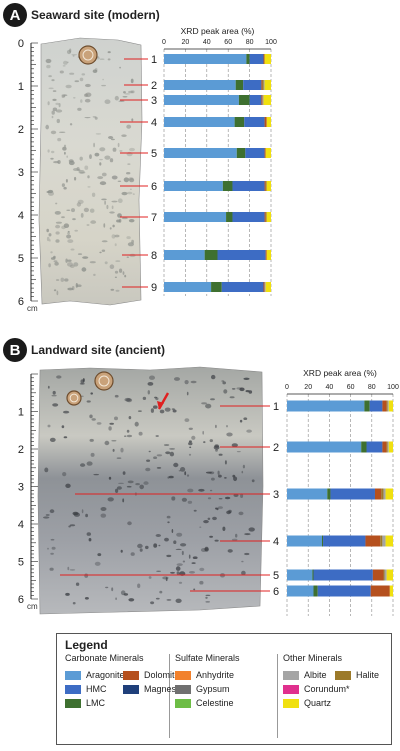 This screenshot has height=751, width=400. Describe the element at coordinates (96, 689) in the screenshot. I see `legend-label: HMC` at that location.